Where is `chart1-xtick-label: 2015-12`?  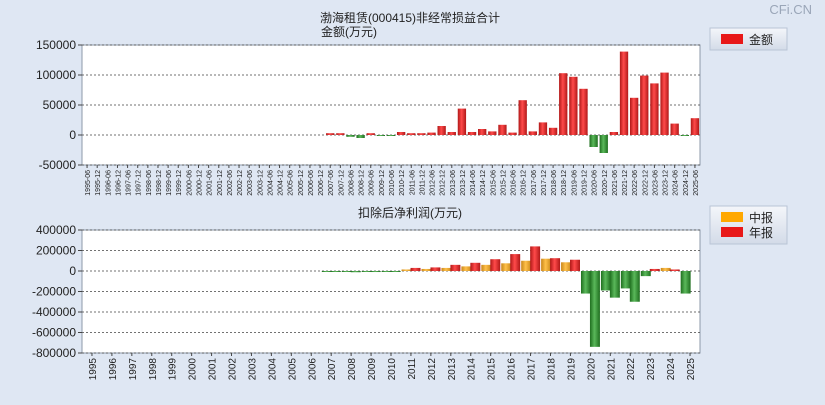 chart1-xtick-label: 2015-12 is located at coordinates (503, 183).